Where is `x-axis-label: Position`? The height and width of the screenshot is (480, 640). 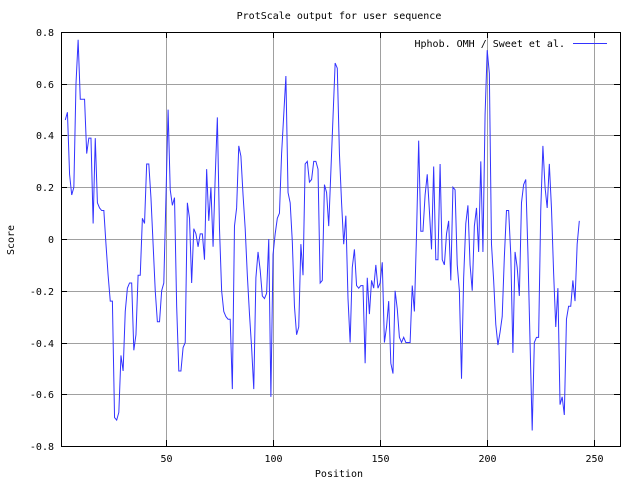
x-axis-label: Position is located at coordinates (339, 474).